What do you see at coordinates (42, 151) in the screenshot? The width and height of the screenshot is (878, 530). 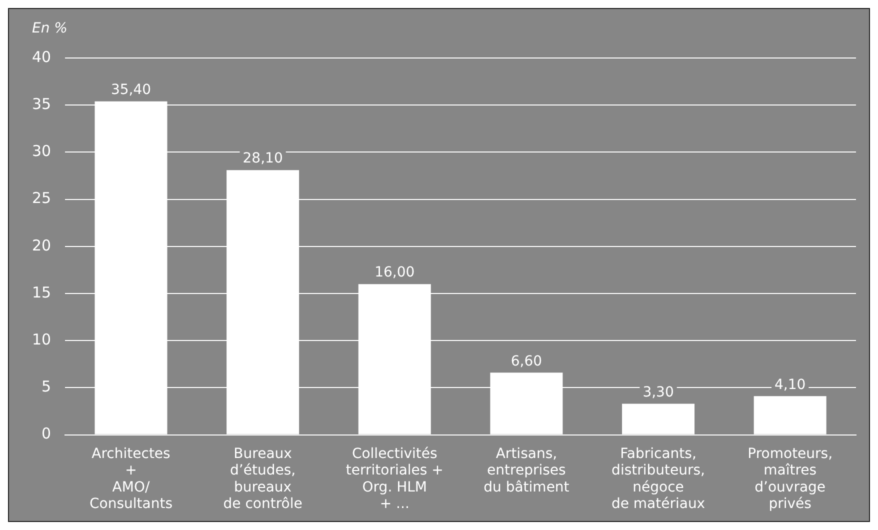 I see `y-tick-label: 30` at bounding box center [42, 151].